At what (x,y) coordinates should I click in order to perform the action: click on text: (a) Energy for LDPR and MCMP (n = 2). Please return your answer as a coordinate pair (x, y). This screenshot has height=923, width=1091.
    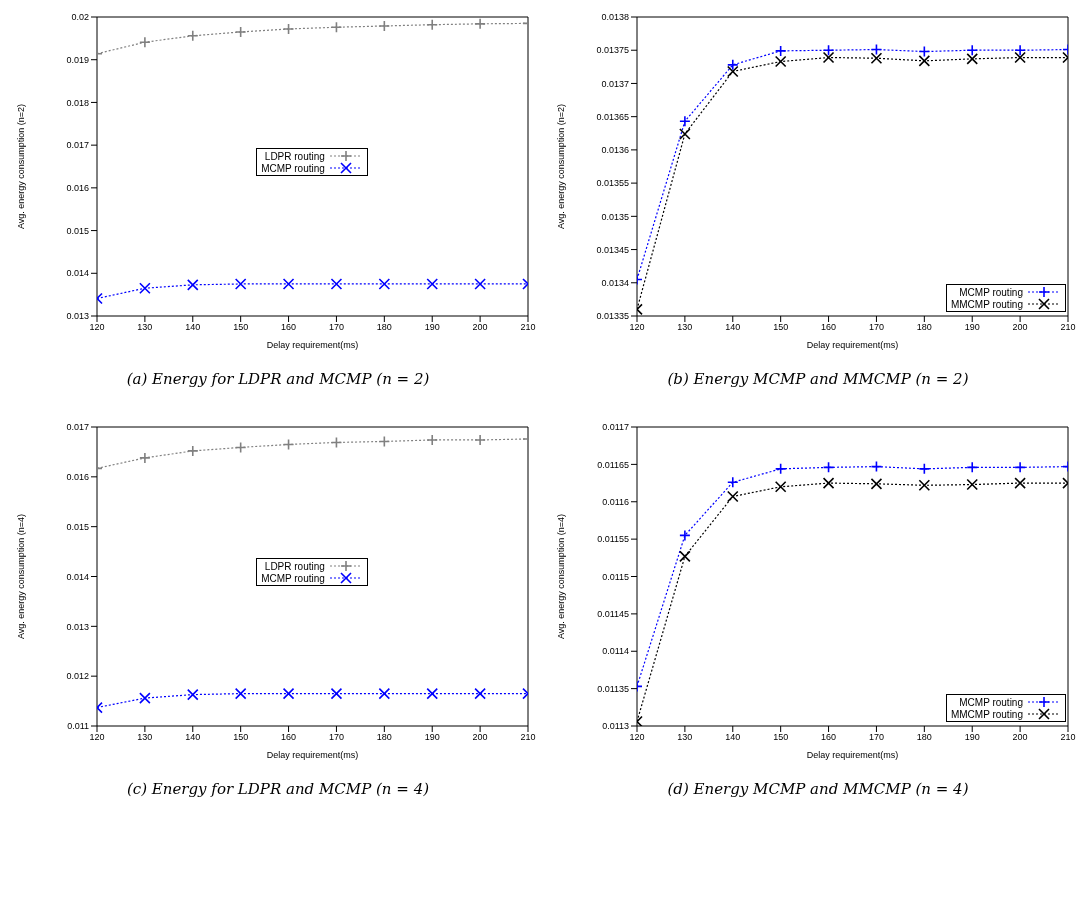
    Looking at the image, I should click on (278, 379).